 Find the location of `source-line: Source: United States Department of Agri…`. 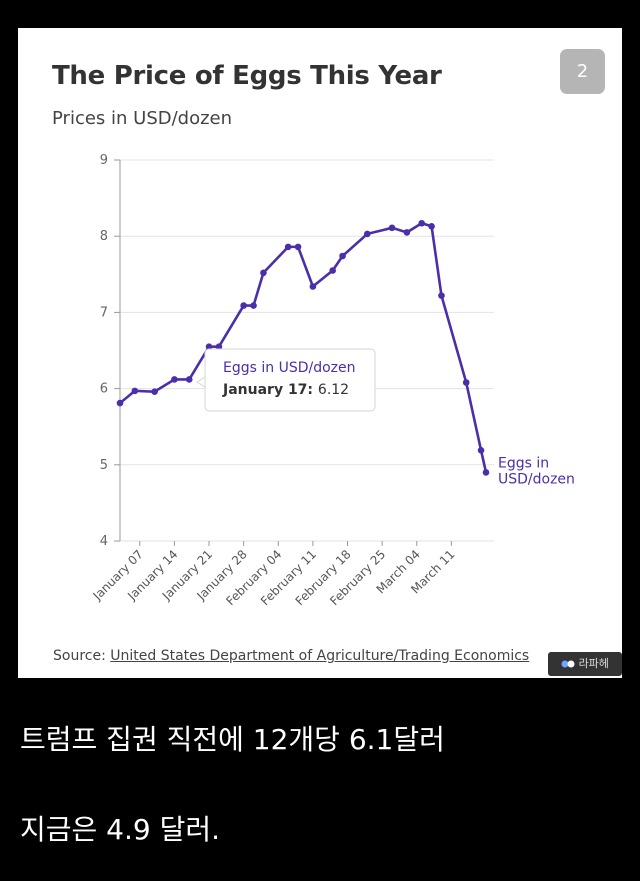

source-line: Source: United States Department of Agri… is located at coordinates (291, 656).